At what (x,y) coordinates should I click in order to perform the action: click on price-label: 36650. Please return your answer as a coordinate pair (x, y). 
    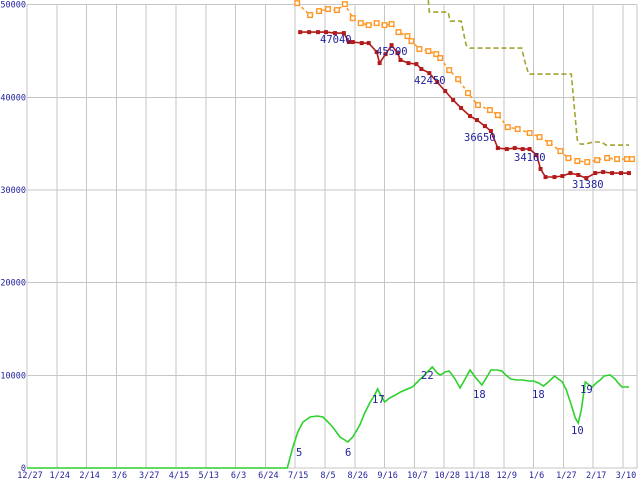
    Looking at the image, I should click on (480, 138).